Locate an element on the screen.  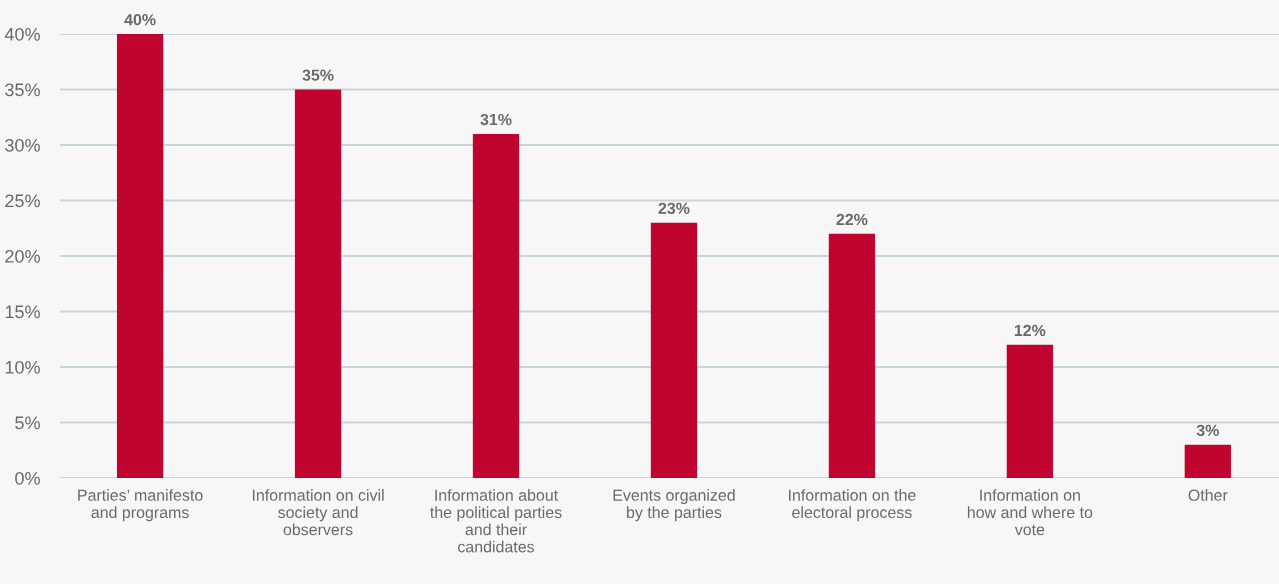
data-label: 12% is located at coordinates (1030, 330).